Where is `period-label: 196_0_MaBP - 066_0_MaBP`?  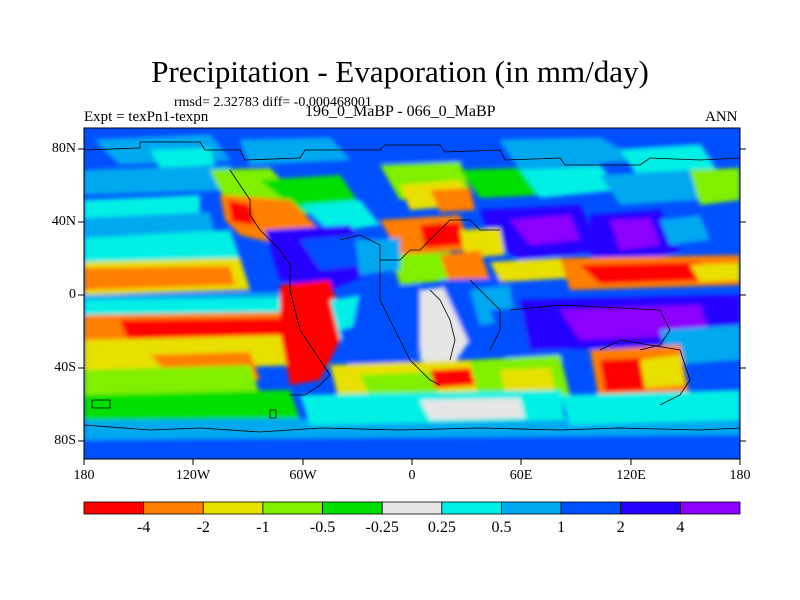 period-label: 196_0_MaBP - 066_0_MaBP is located at coordinates (400, 111).